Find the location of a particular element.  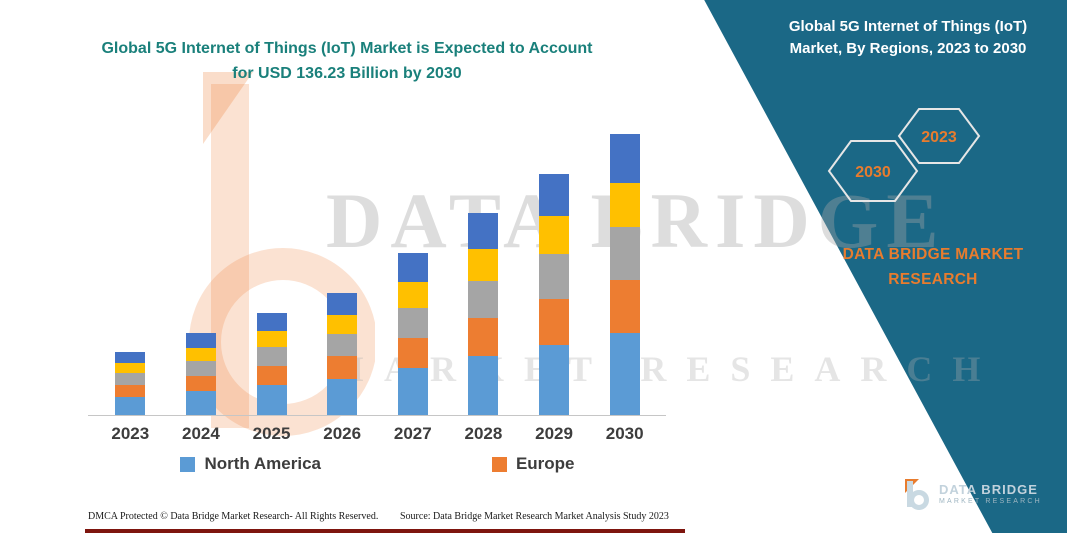

segment-unlabeled-blue-2028 is located at coordinates (483, 231).